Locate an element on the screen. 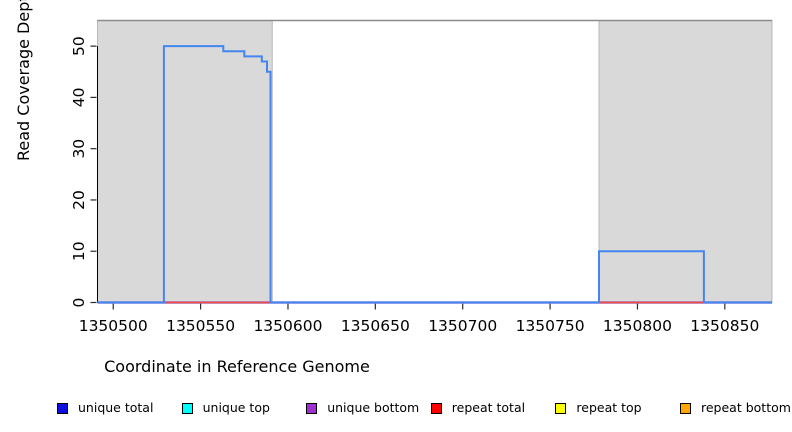 The image size is (792, 432). legend-label: repeat total is located at coordinates (488, 407).